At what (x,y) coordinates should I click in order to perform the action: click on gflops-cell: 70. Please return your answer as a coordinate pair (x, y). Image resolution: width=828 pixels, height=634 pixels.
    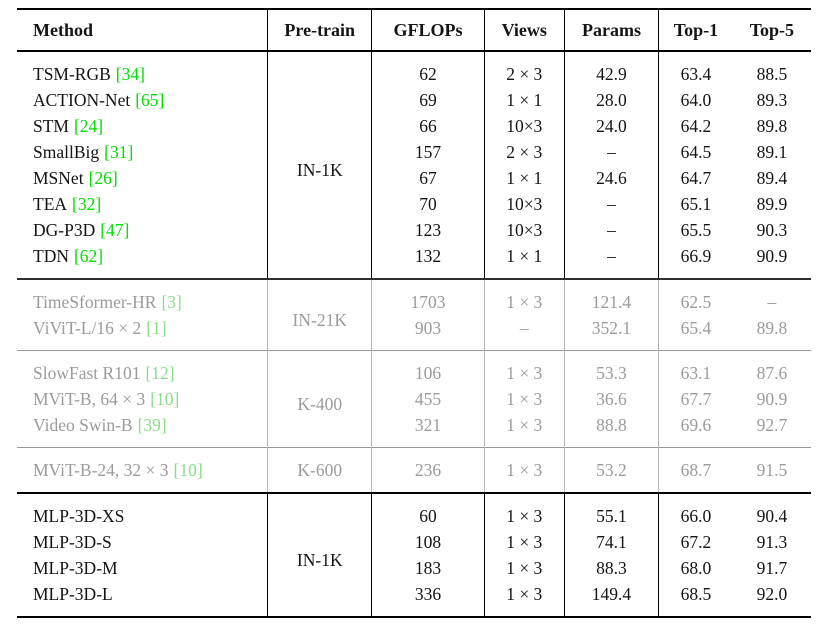
    Looking at the image, I should click on (428, 204).